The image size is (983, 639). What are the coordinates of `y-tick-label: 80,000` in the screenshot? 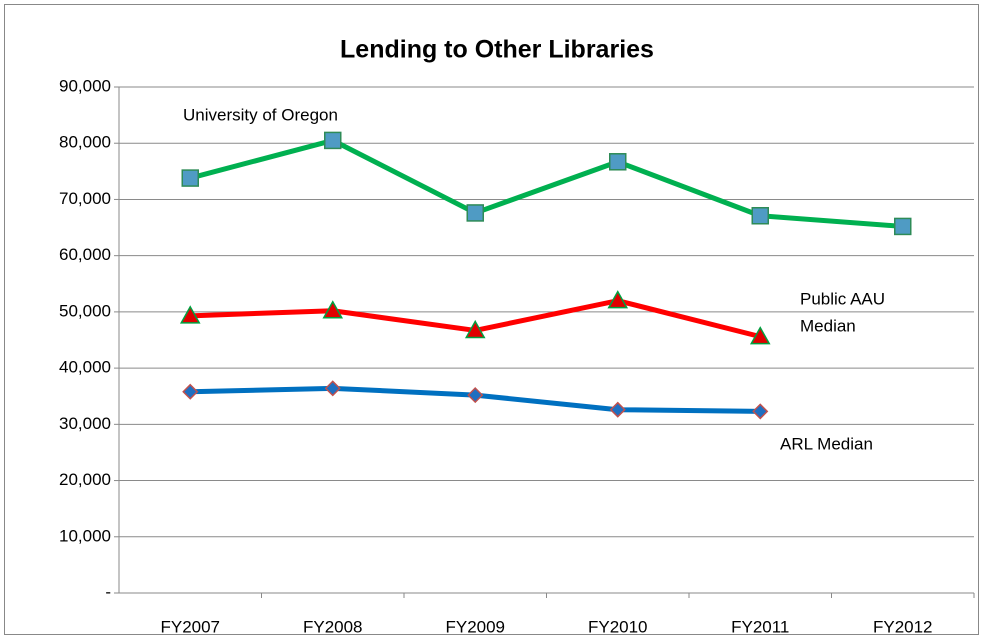 It's located at (85, 142).